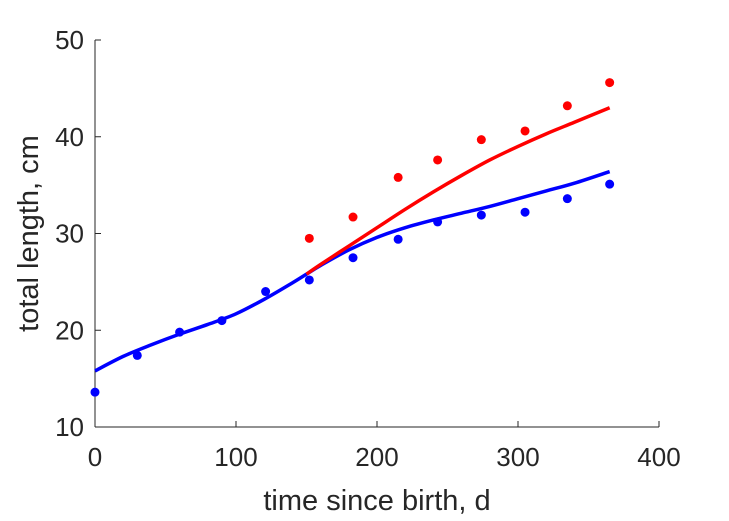 This screenshot has height=521, width=729. What do you see at coordinates (69, 137) in the screenshot?
I see `y-tick-label: 40` at bounding box center [69, 137].